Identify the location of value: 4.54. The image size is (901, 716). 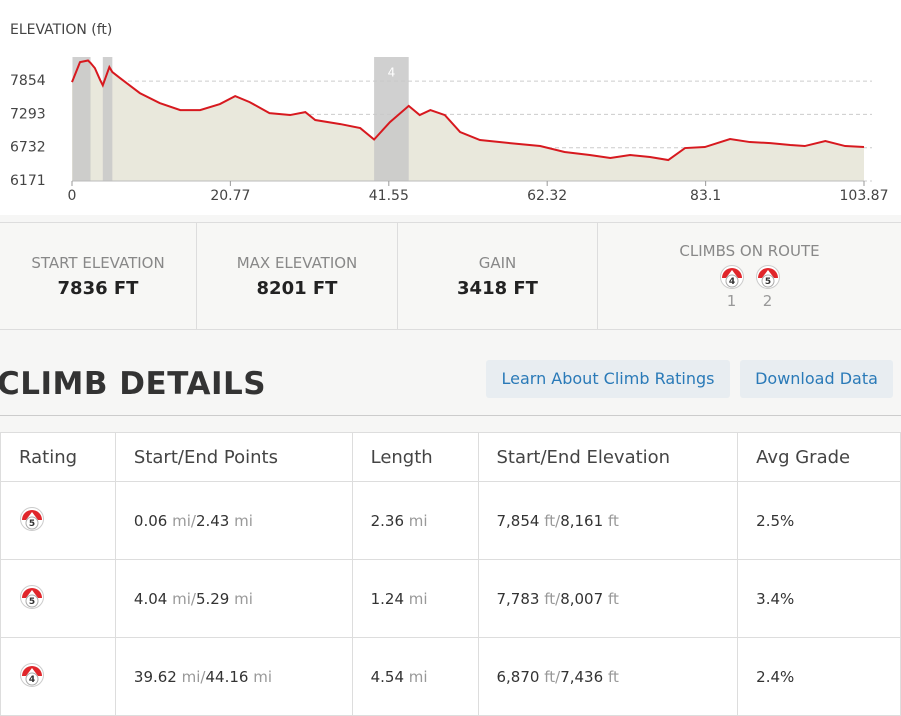
(387, 676).